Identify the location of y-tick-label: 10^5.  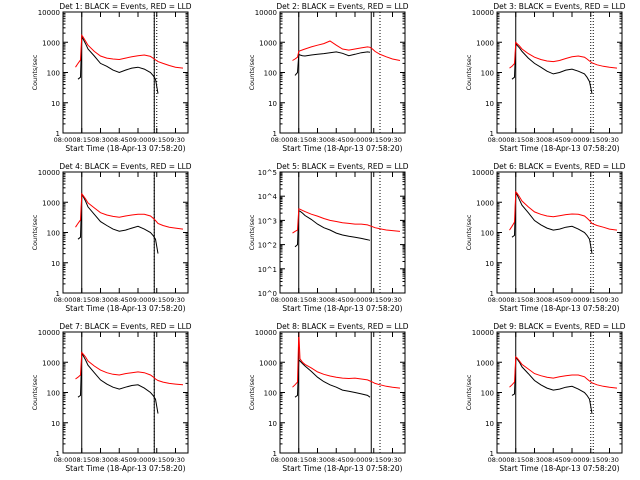
(267, 173).